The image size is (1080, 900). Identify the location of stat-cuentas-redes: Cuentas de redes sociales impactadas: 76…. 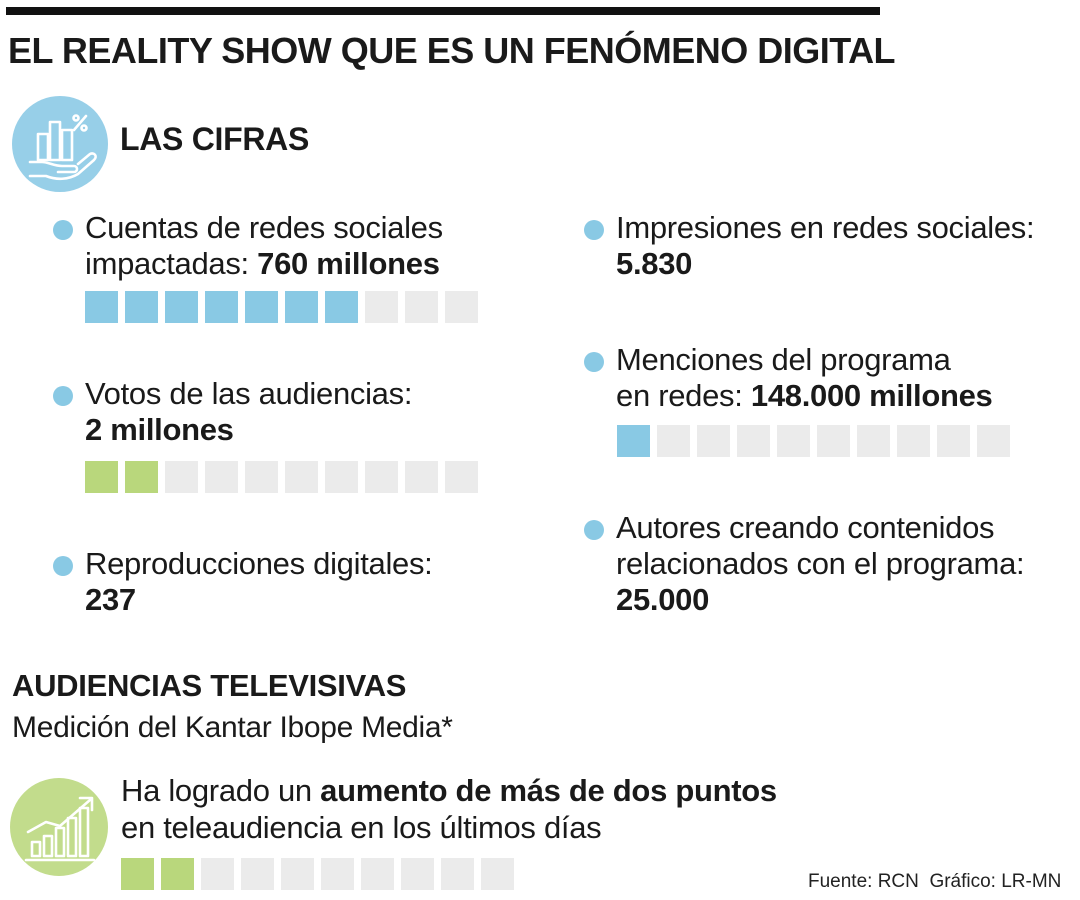
(288, 246).